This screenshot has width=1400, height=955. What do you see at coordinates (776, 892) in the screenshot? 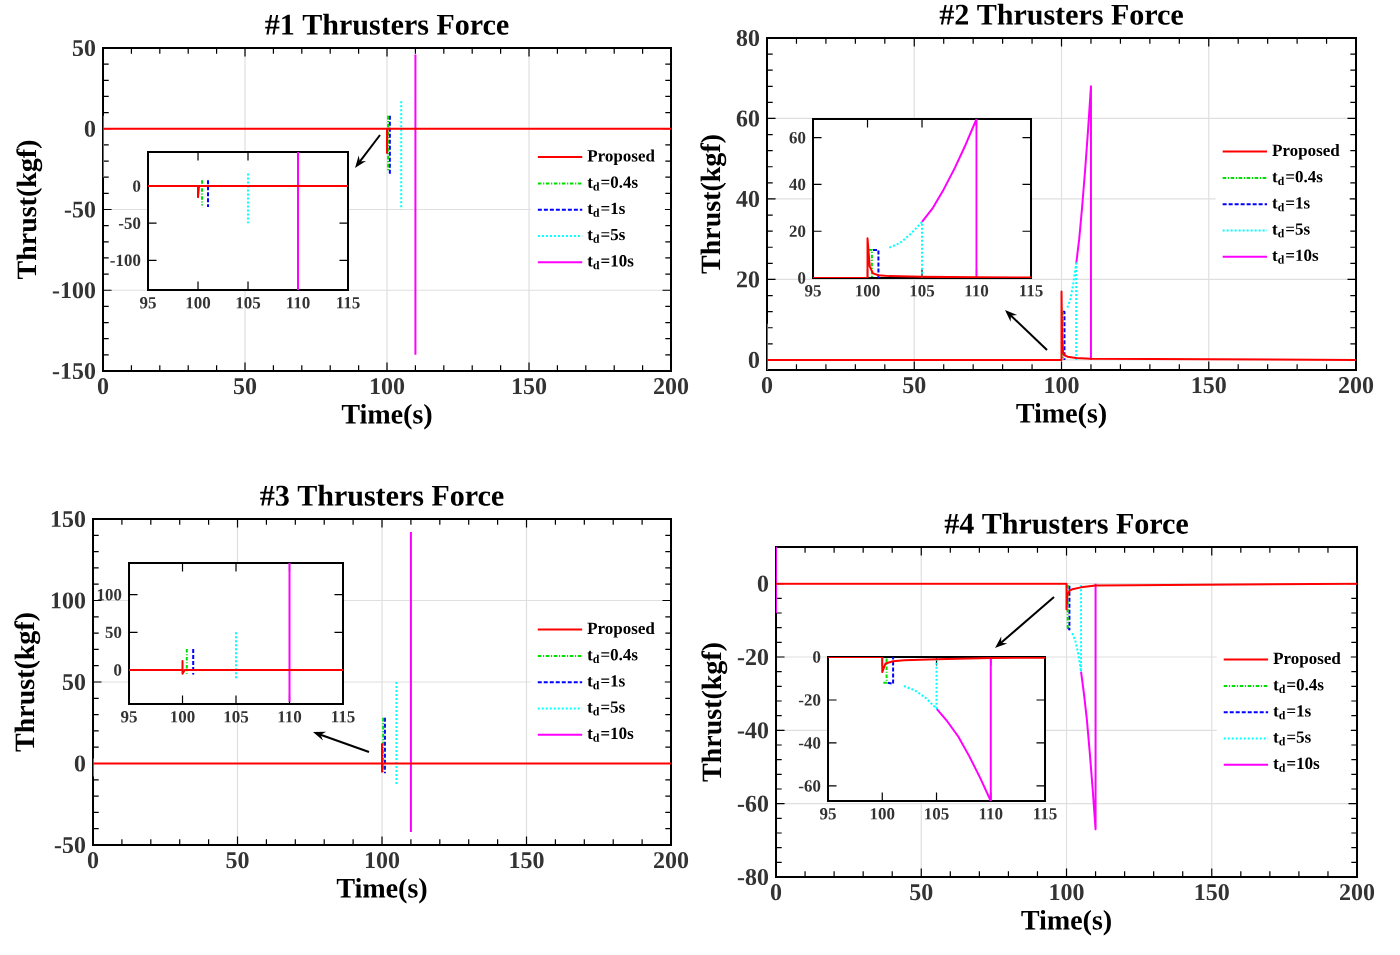
I see `x-tick-label: 0` at bounding box center [776, 892].